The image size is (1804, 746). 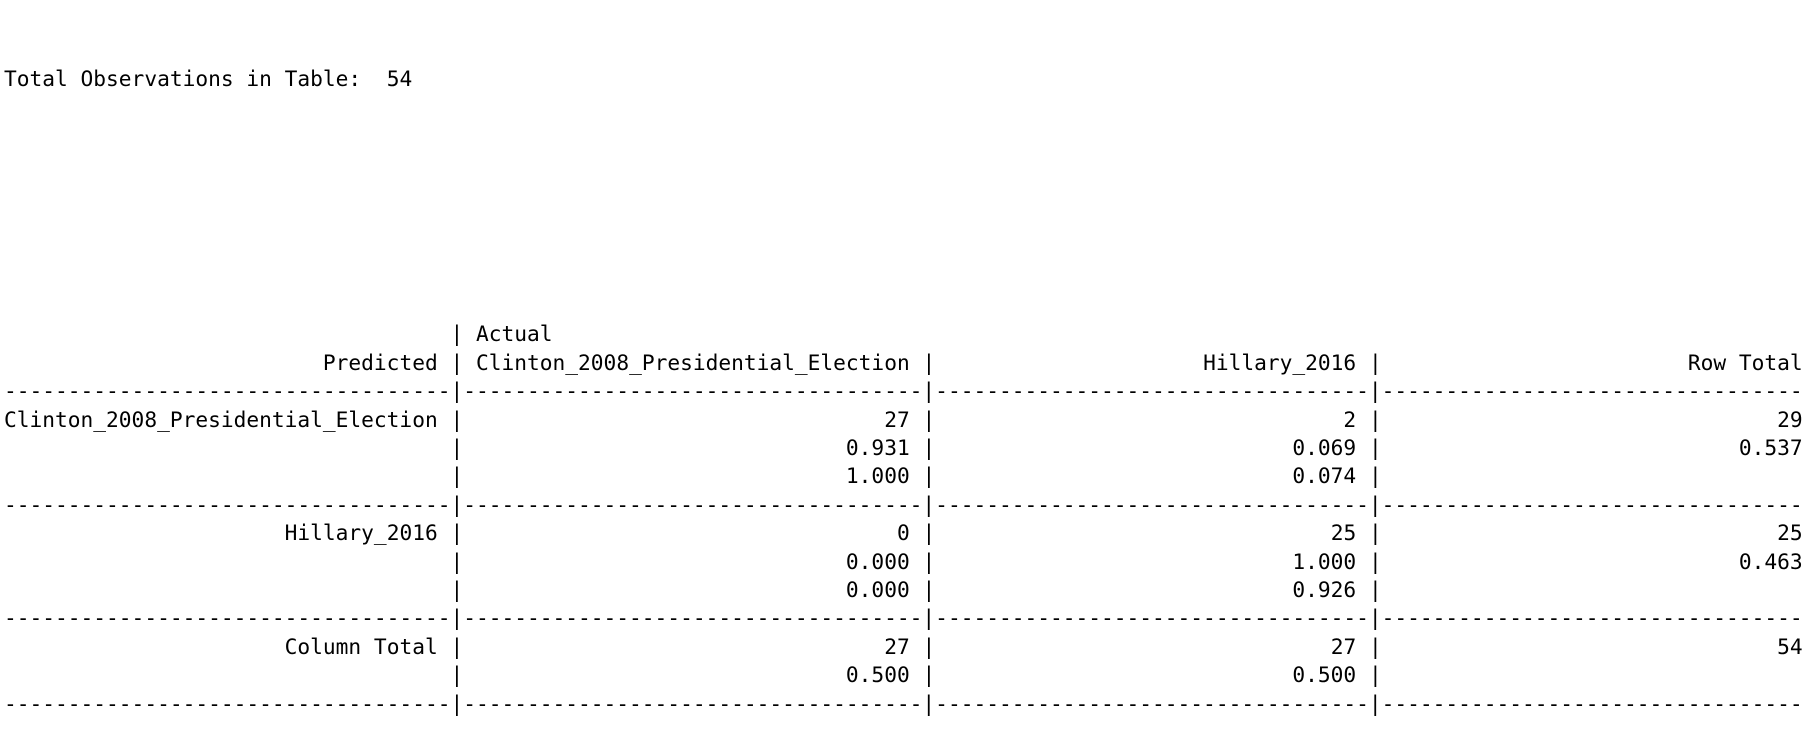 What do you see at coordinates (1350, 419) in the screenshot?
I see `table-cell: 2` at bounding box center [1350, 419].